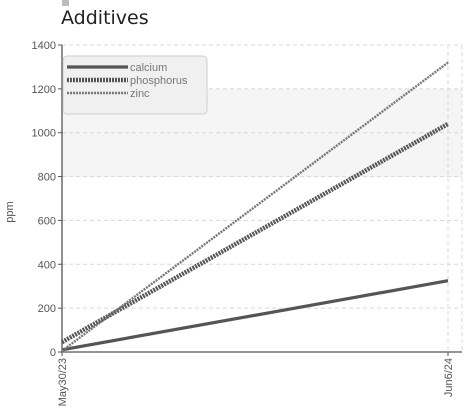 The image size is (465, 415). I want to click on series-line-calcium, so click(255, 315).